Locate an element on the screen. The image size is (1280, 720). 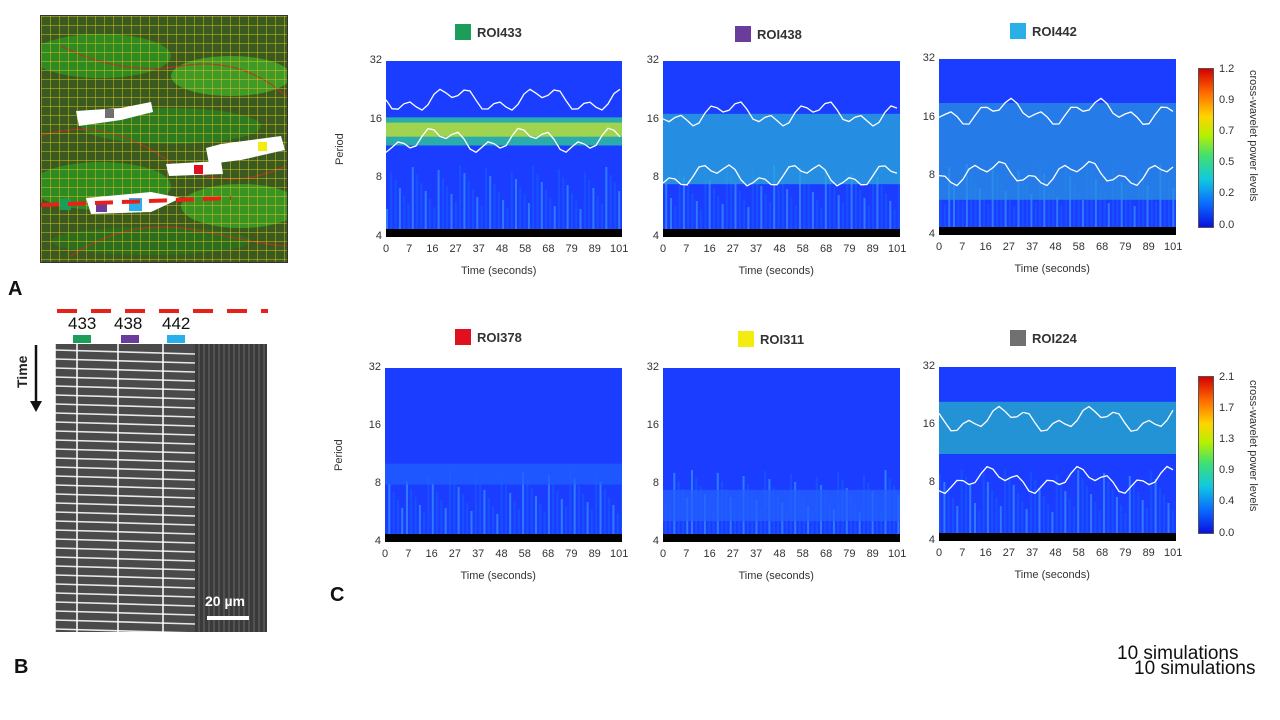
kymo-roi-label-433: 433 is located at coordinates (82, 323).